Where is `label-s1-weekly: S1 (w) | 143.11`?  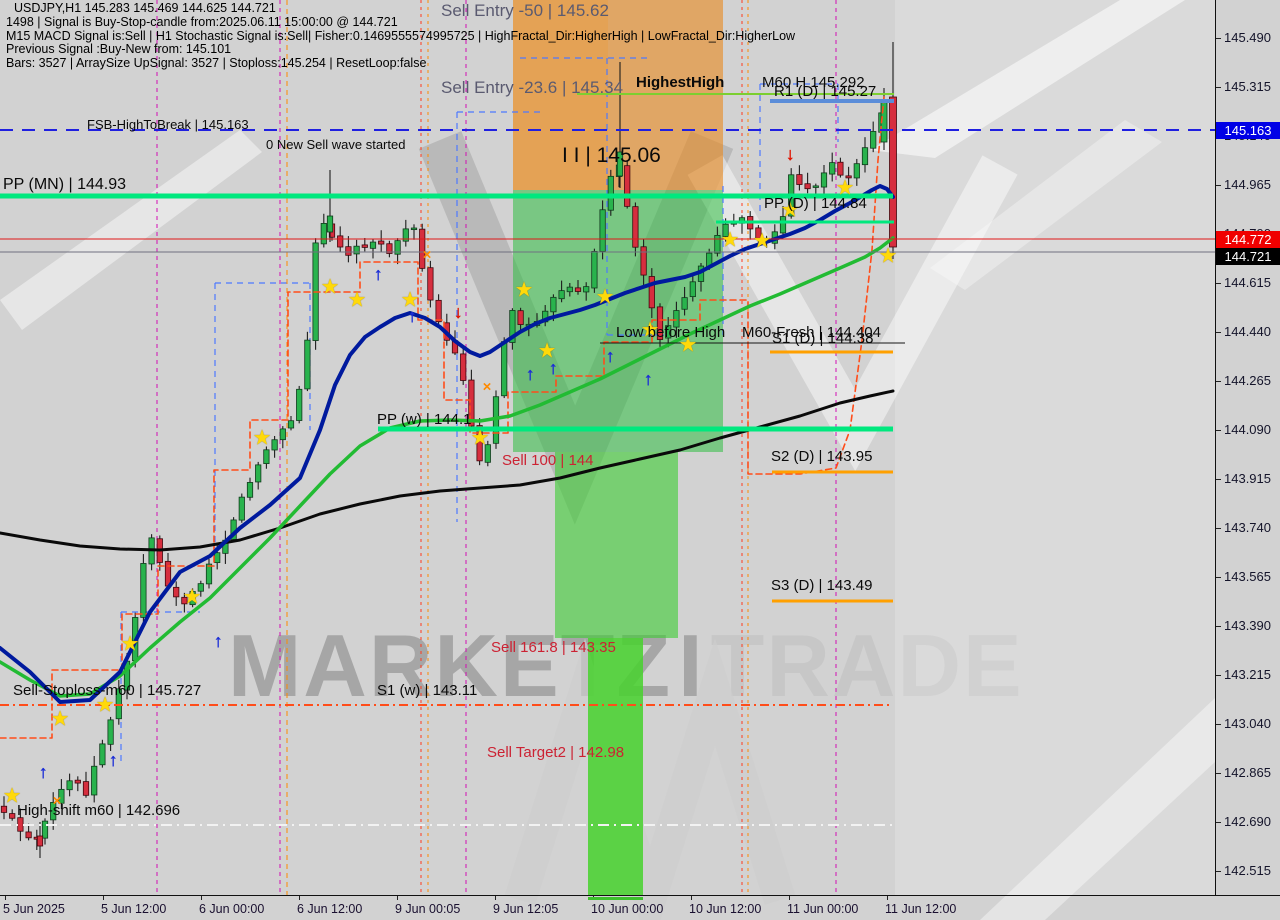 label-s1-weekly: S1 (w) | 143.11 is located at coordinates (427, 690).